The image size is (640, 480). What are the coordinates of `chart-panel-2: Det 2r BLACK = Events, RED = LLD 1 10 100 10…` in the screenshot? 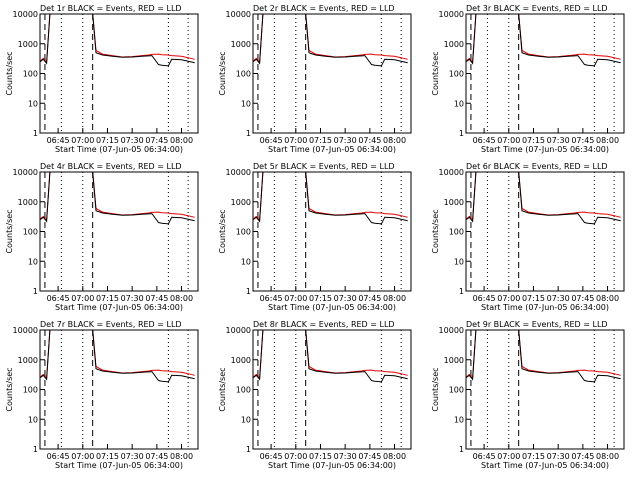 It's located at (315, 79).